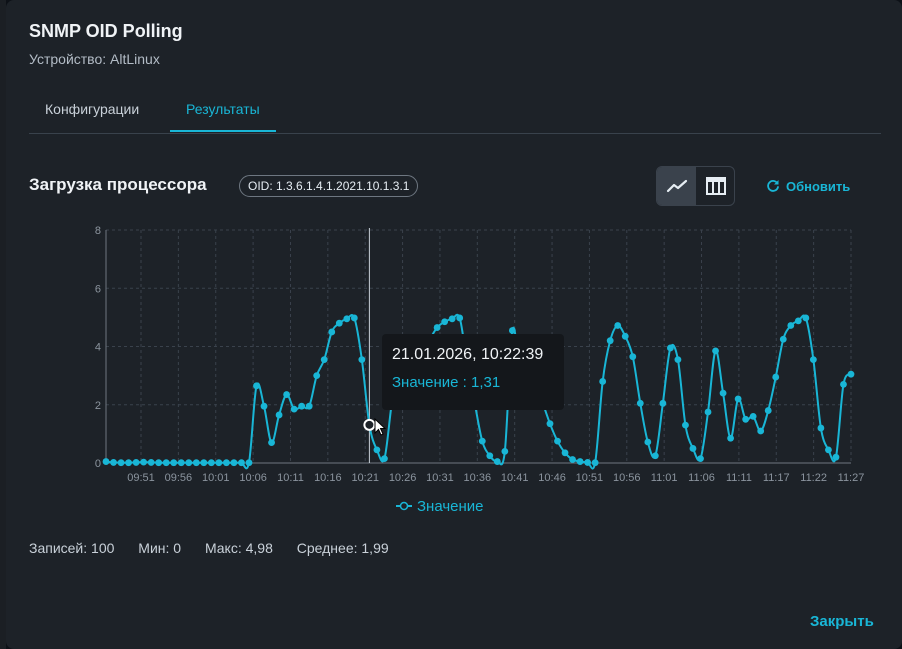 The height and width of the screenshot is (649, 902). What do you see at coordinates (404, 506) in the screenshot?
I see `legend-marker` at bounding box center [404, 506].